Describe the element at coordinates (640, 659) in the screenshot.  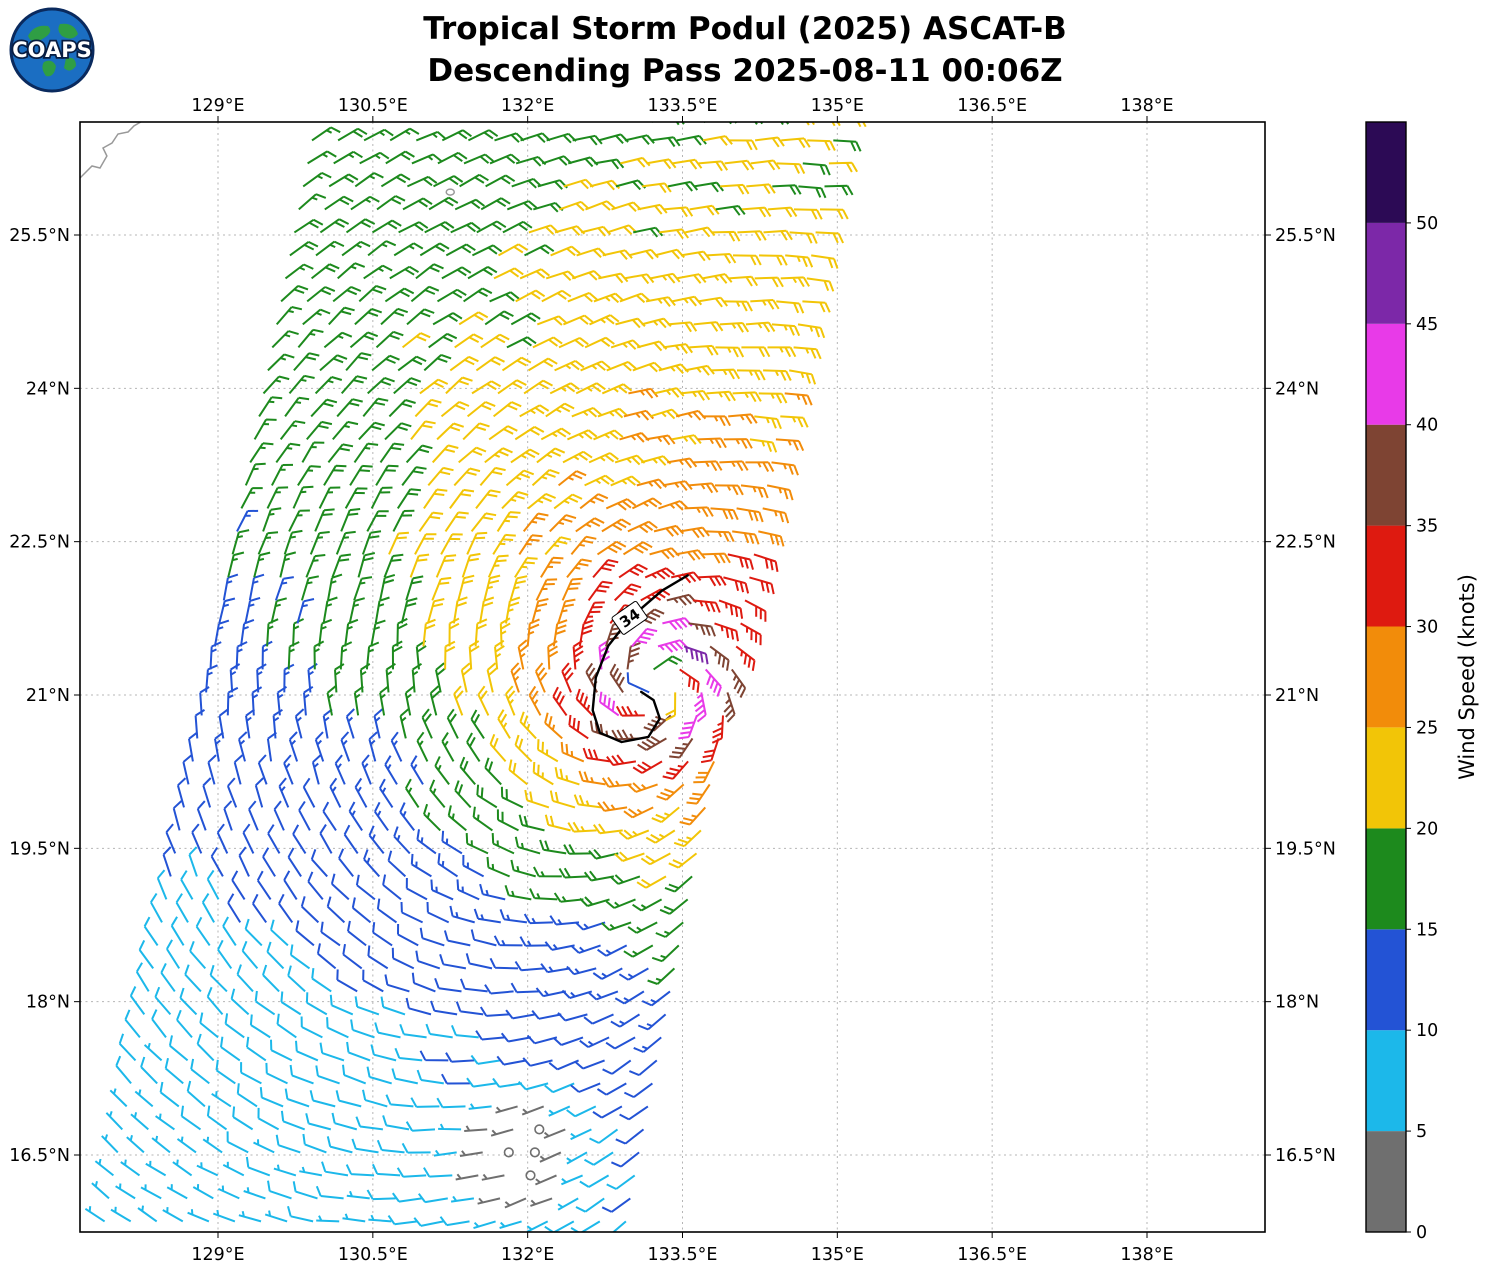
I see `isotach-34: 34` at that location.